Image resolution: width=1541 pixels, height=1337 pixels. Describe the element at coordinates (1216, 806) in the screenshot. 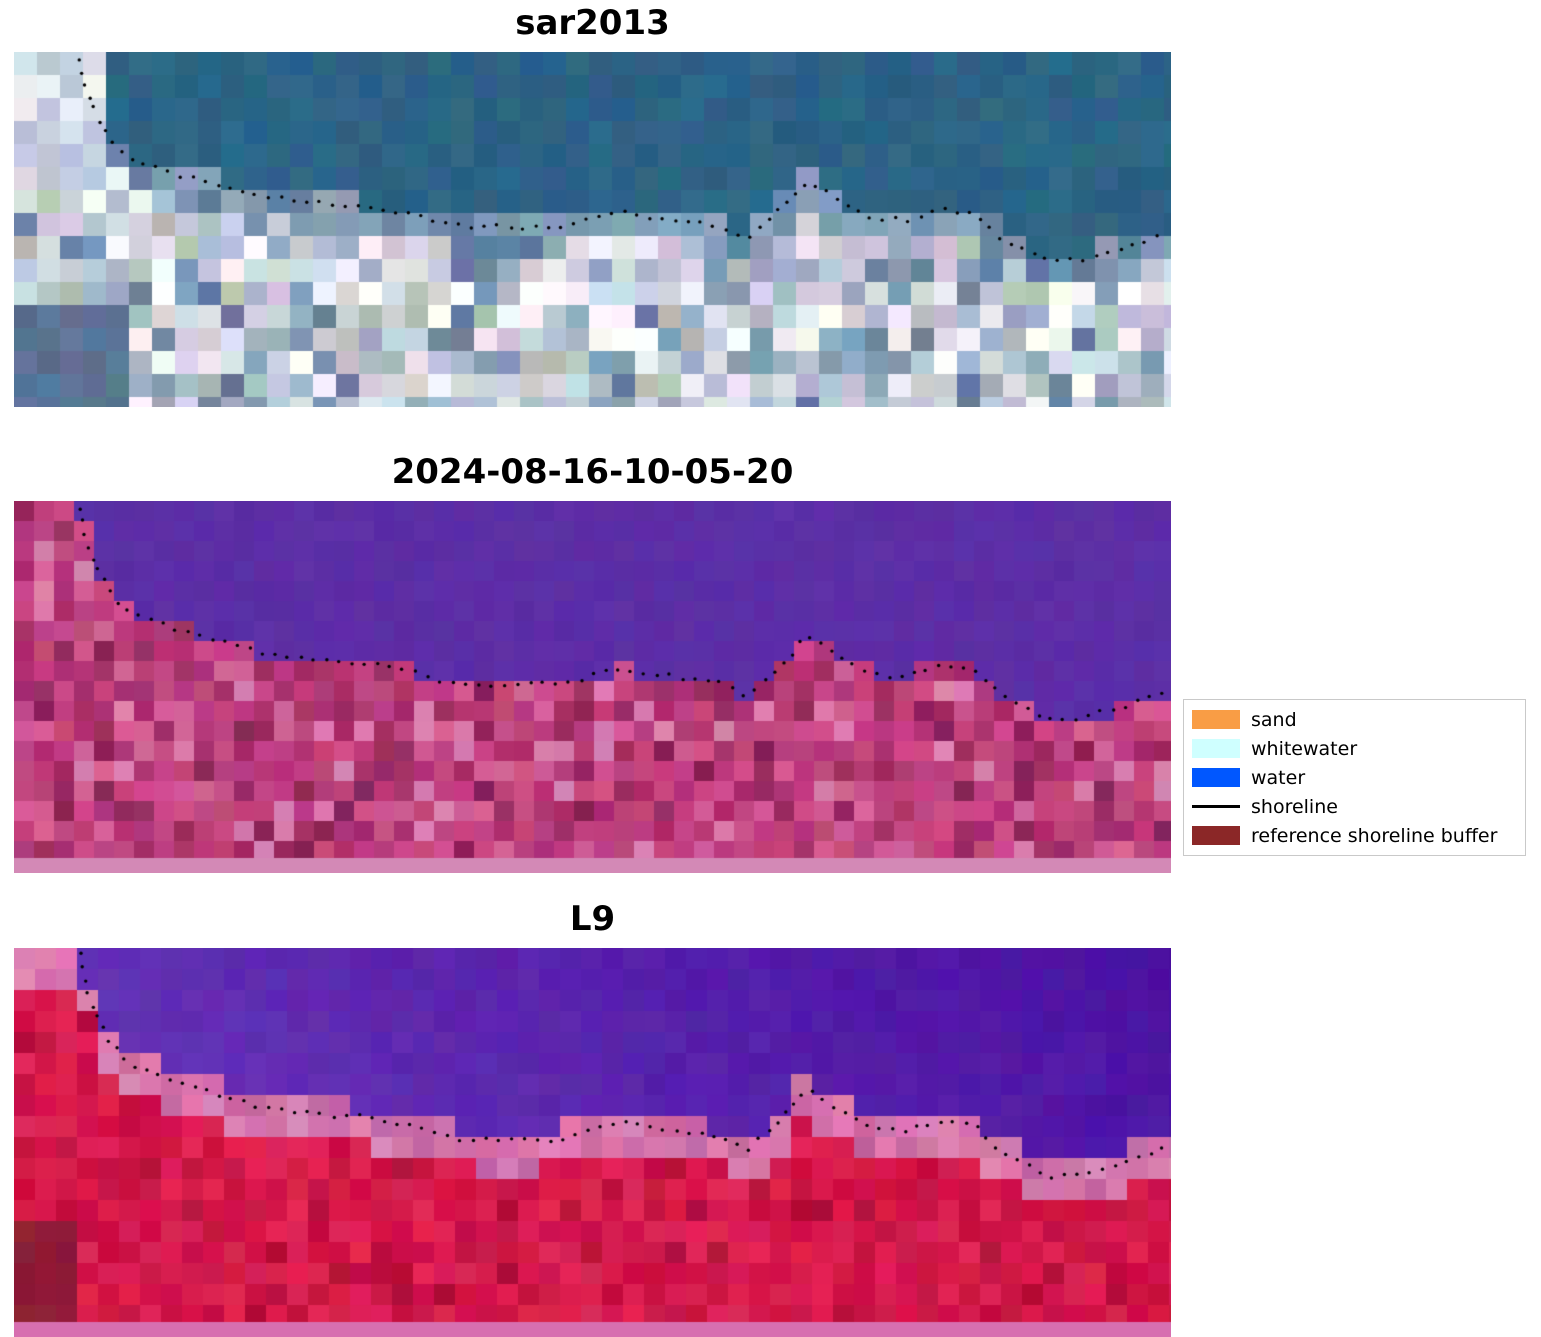

I see `shoreline-line-swatch` at that location.